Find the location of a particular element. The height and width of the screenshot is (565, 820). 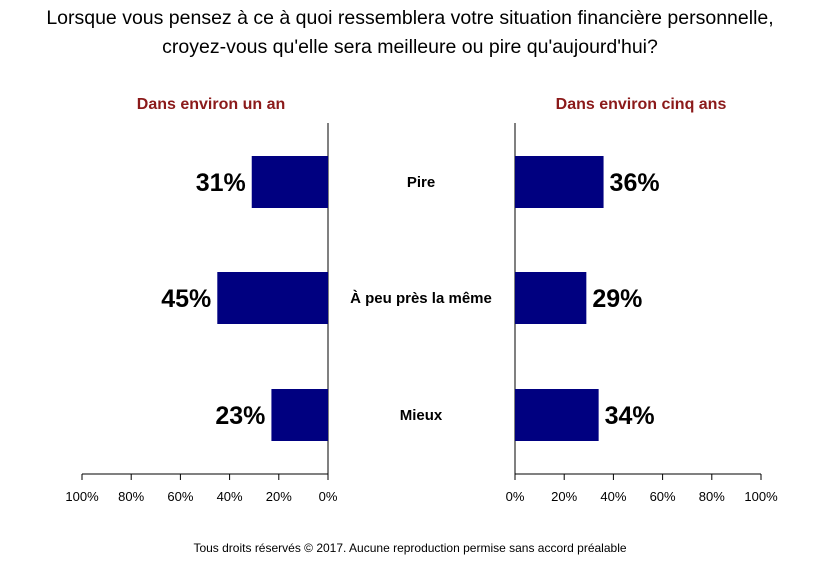

x-tick-label-year-1-0: 100% is located at coordinates (82, 496).